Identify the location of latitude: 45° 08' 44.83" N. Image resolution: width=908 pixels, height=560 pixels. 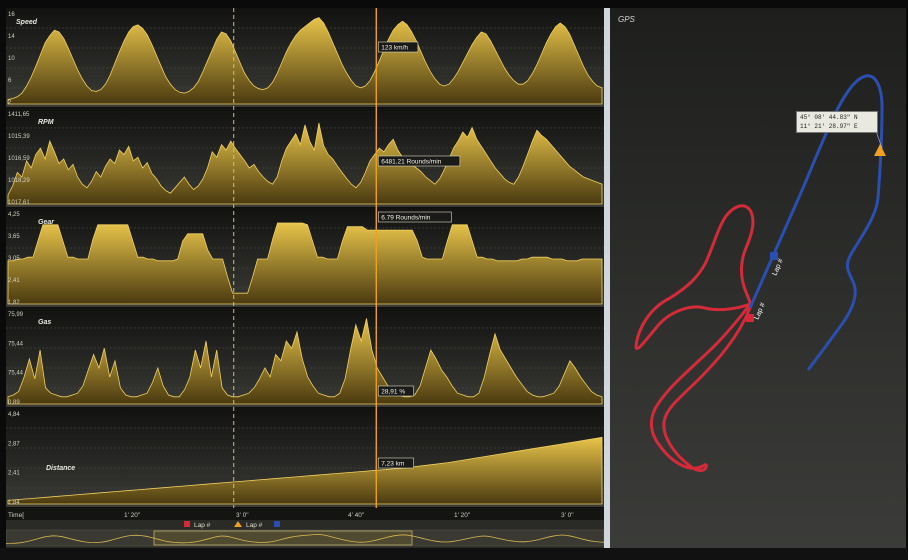
(829, 117).